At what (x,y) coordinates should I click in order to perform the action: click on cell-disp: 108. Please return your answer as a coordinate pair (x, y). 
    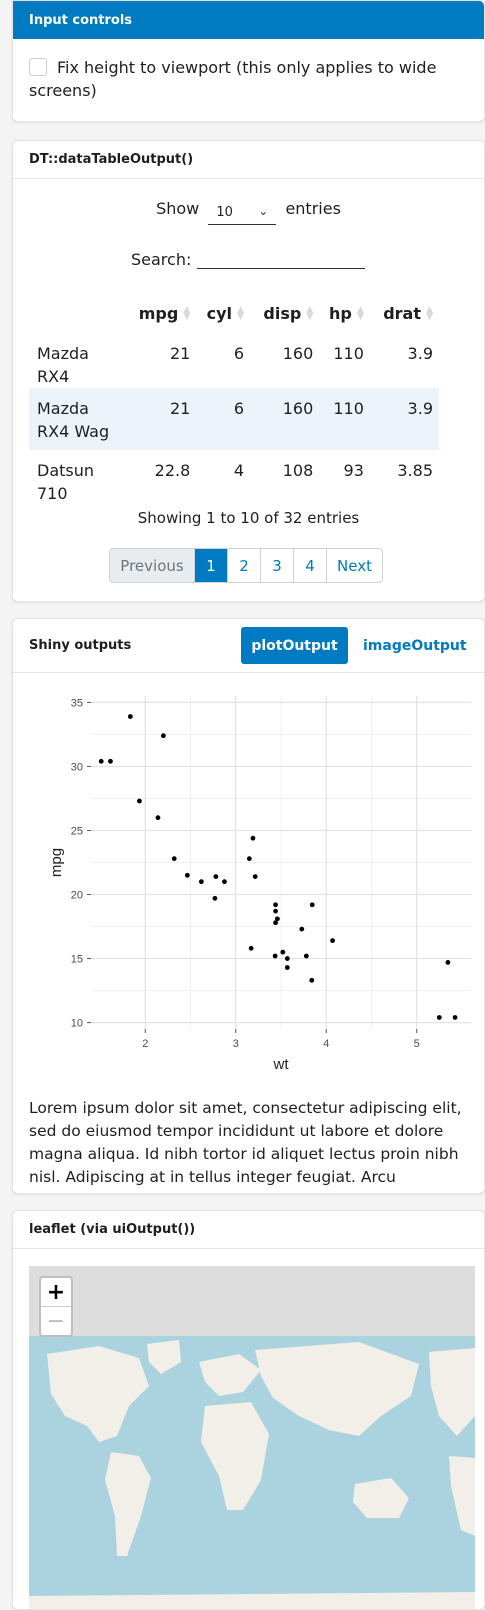
    Looking at the image, I should click on (298, 470).